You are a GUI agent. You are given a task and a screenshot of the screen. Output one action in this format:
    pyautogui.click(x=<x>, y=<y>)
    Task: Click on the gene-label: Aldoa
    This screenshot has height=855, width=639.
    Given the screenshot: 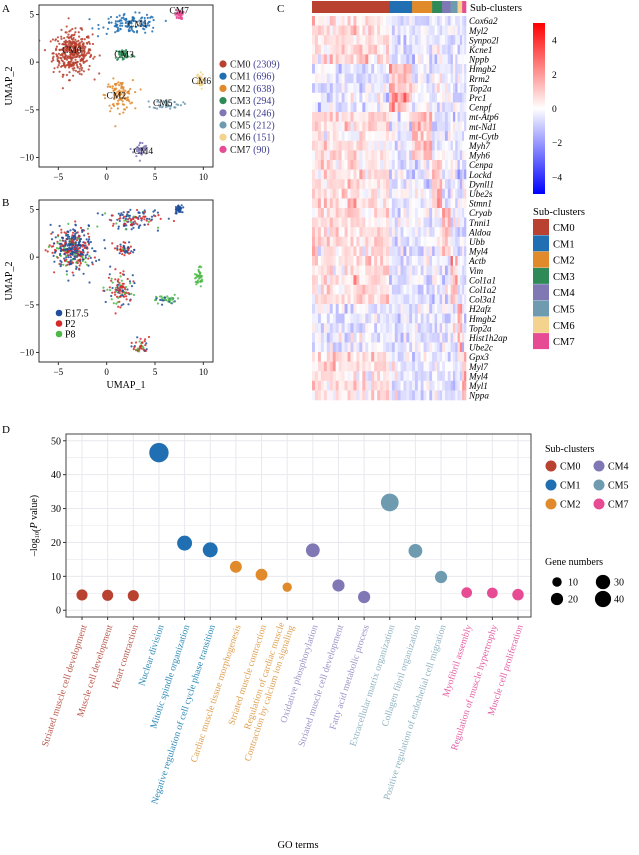 What is the action you would take?
    pyautogui.click(x=479, y=232)
    